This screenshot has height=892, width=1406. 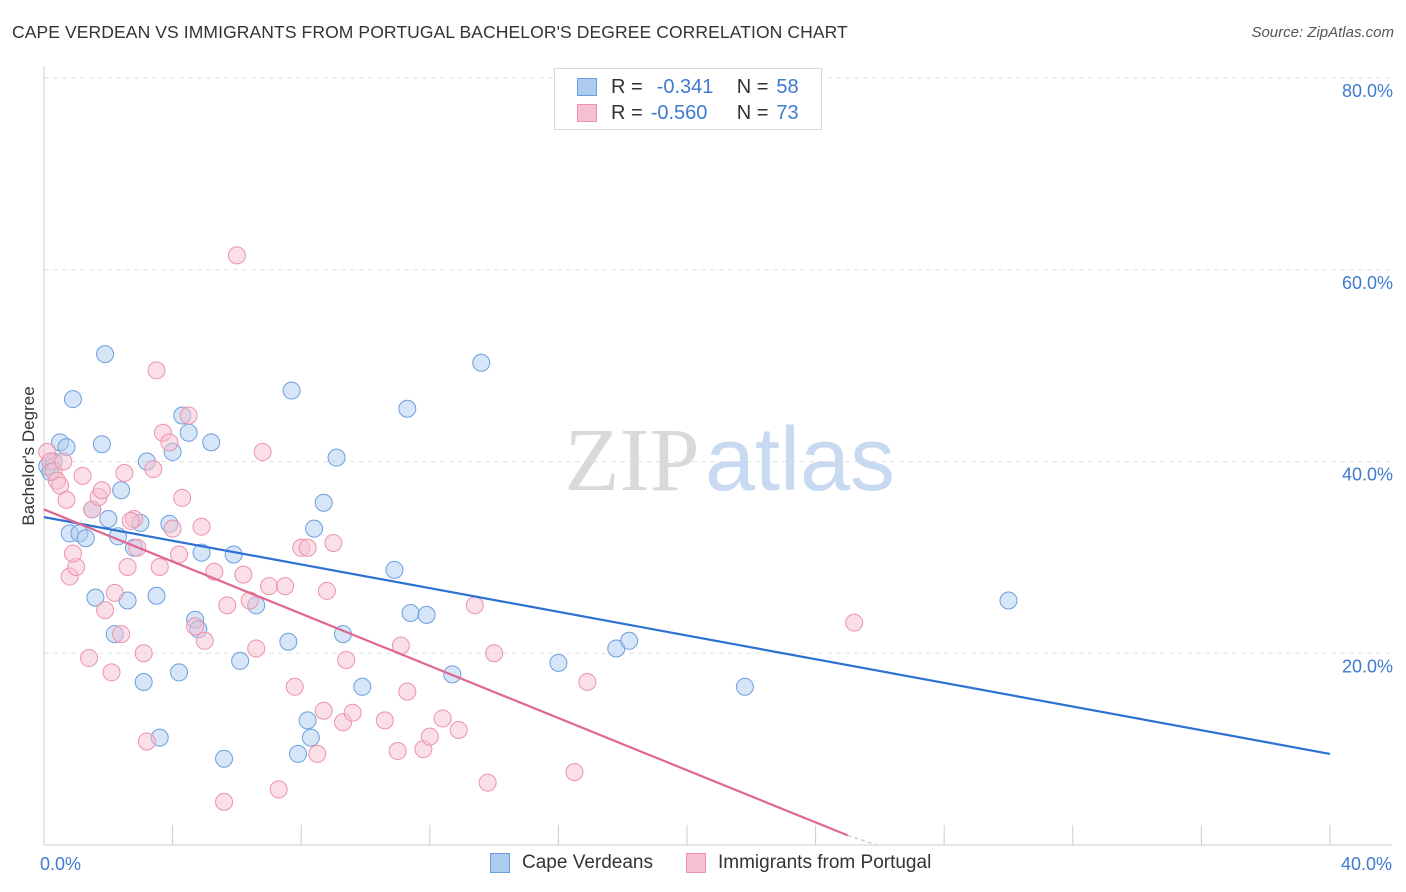 What do you see at coordinates (688, 99) in the screenshot?
I see `correlation-legend: R = -0.341 N = 58 R = -0.560 N = 73` at bounding box center [688, 99].